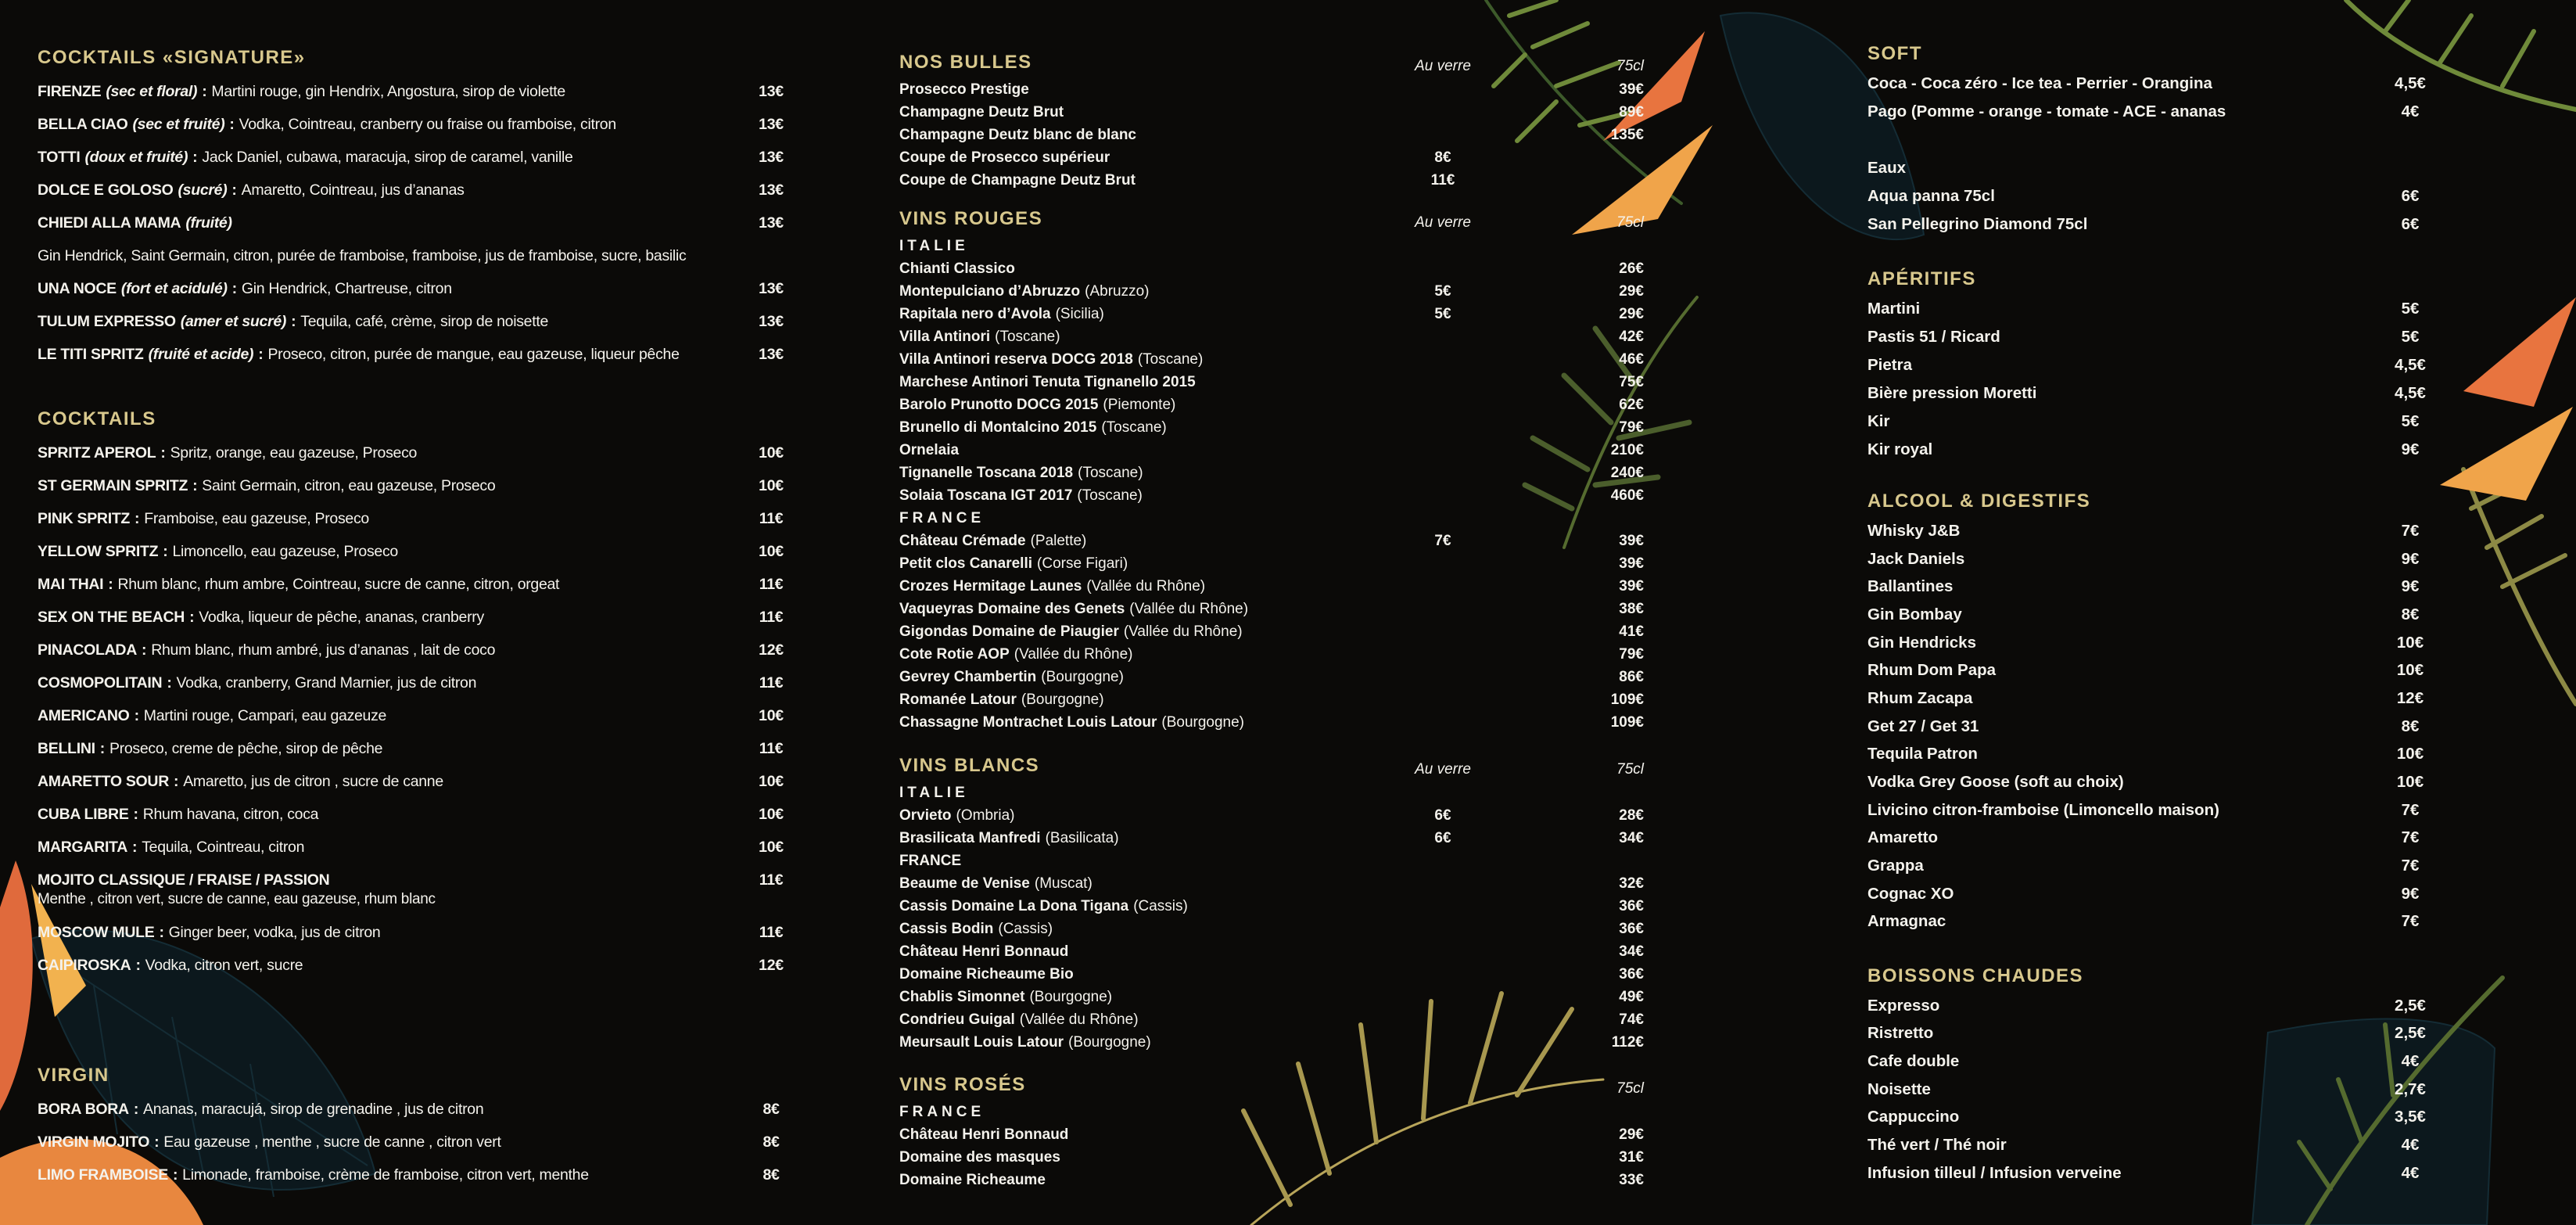 The image size is (2576, 1225). I want to click on item-price: 8€, so click(771, 1142).